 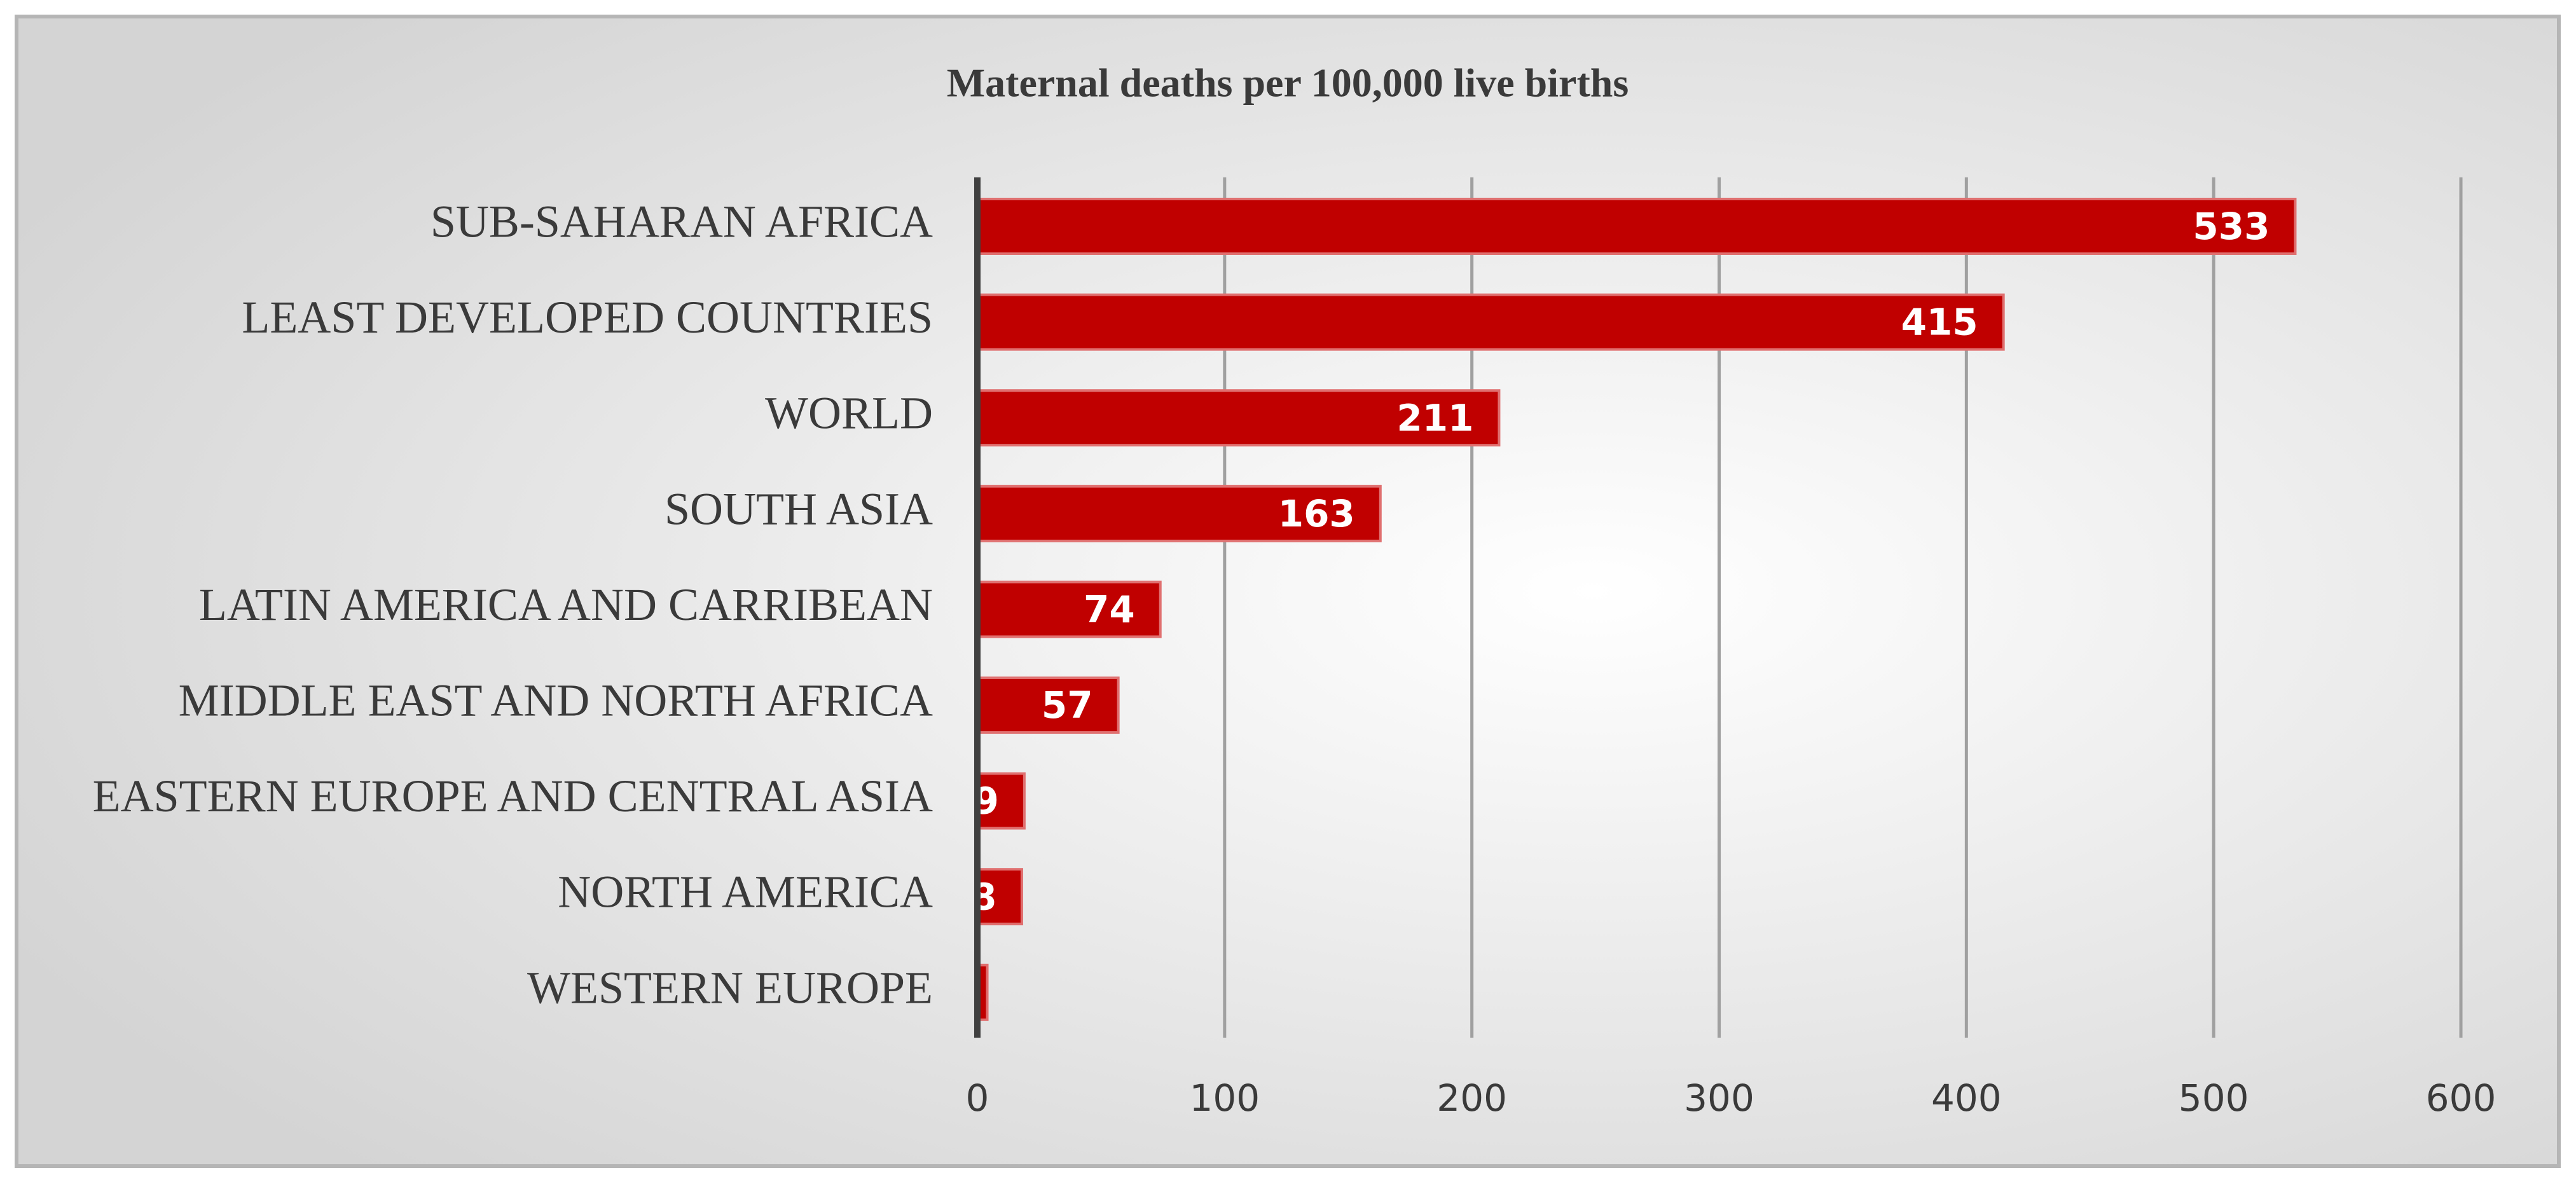 I want to click on y-tick-label: LEAST DEVELOPED COUNTRIES, so click(x=587, y=317).